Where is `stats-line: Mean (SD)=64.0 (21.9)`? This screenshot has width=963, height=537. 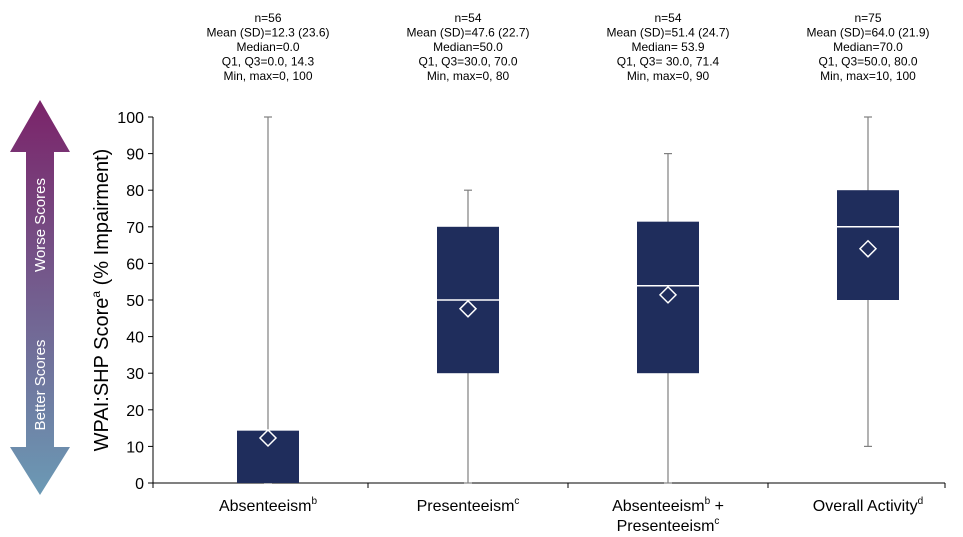
stats-line: Mean (SD)=64.0 (21.9) is located at coordinates (867, 33).